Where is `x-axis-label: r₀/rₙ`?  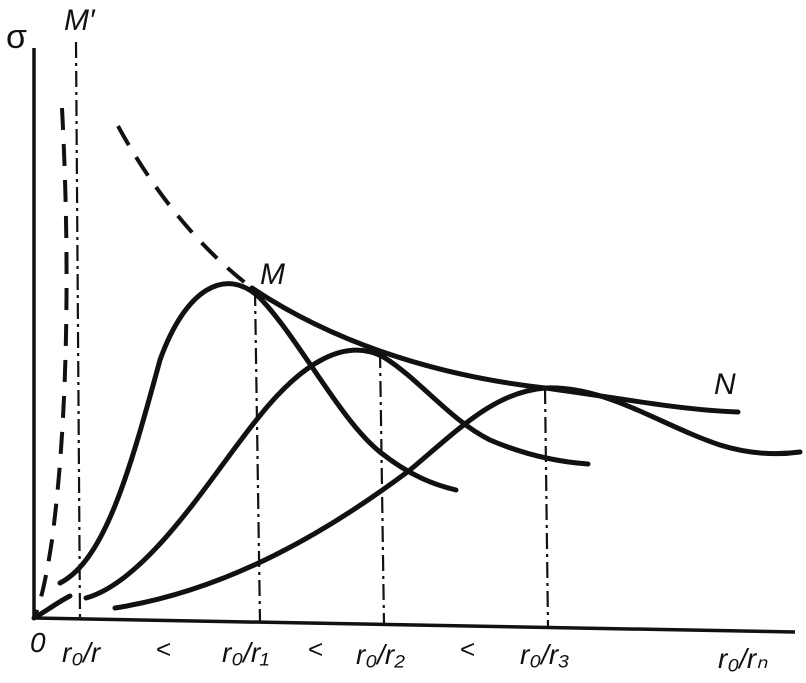
x-axis-label: r₀/rₙ is located at coordinates (743, 658).